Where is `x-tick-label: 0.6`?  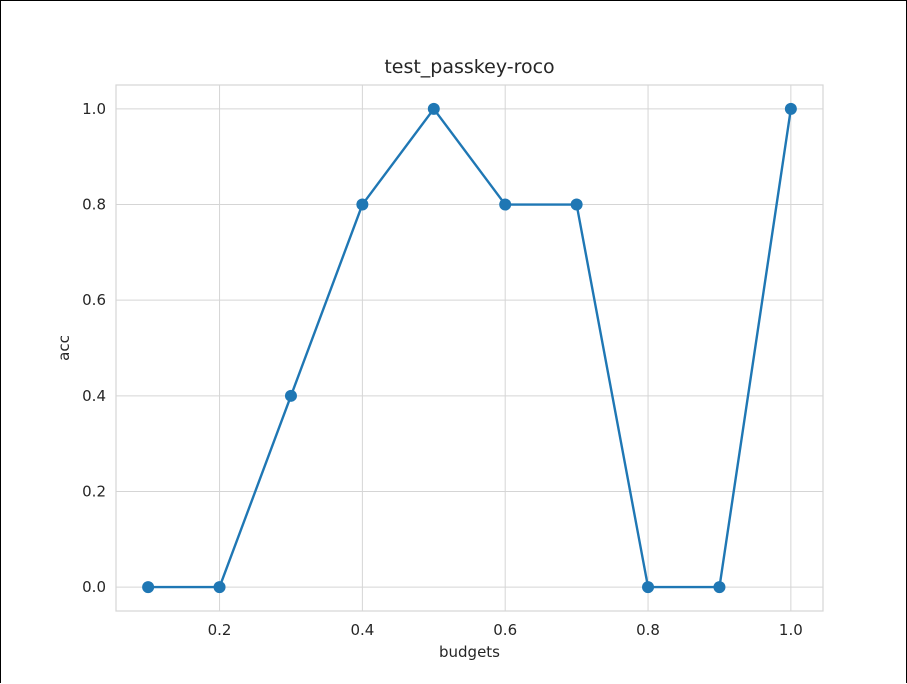
x-tick-label: 0.6 is located at coordinates (505, 630).